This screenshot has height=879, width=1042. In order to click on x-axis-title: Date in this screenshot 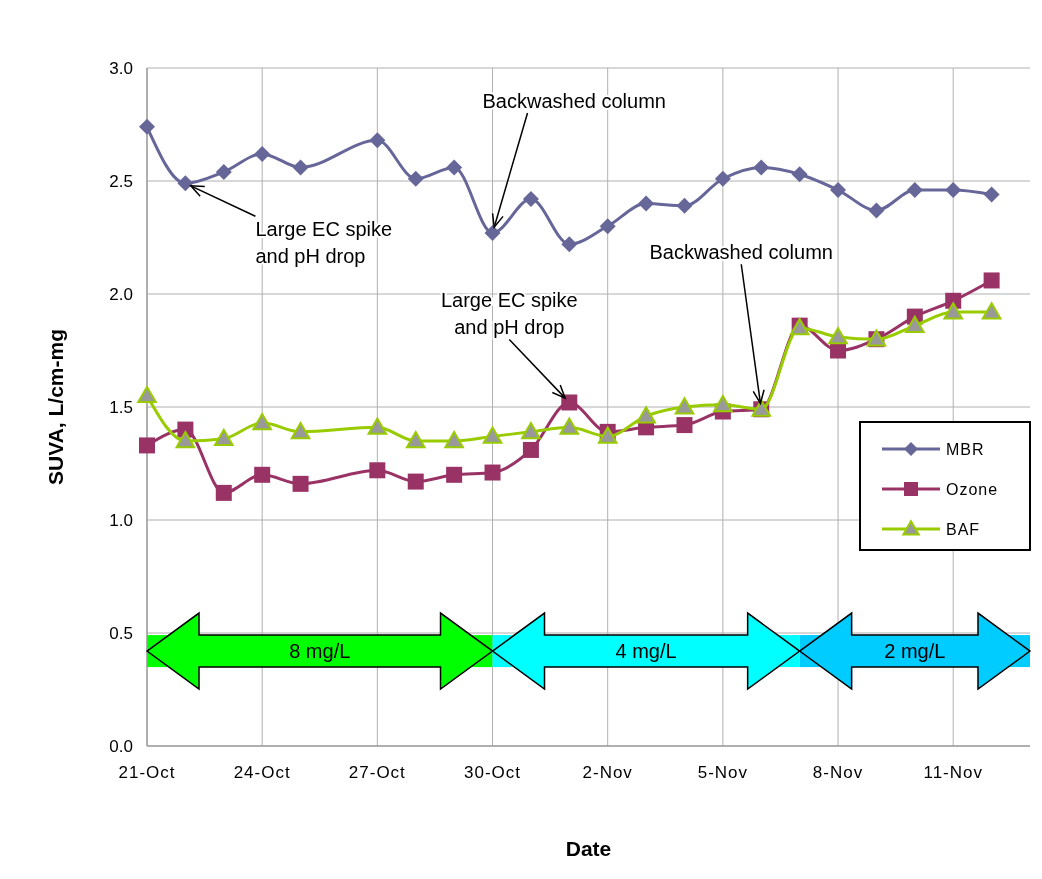, I will do `click(588, 848)`.